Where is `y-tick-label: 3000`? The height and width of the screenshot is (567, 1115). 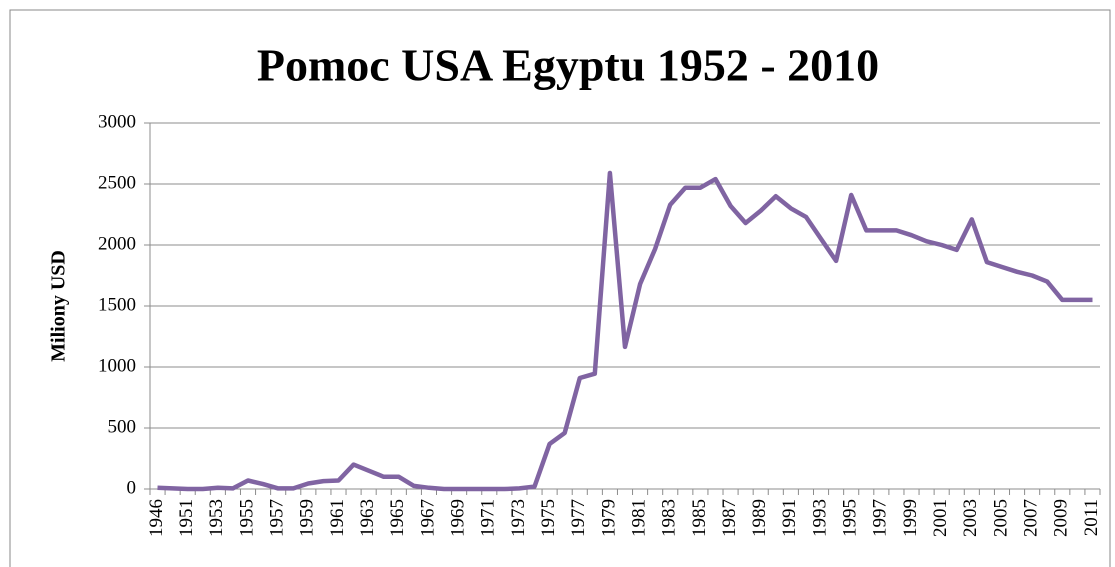
y-tick-label: 3000 is located at coordinates (117, 121).